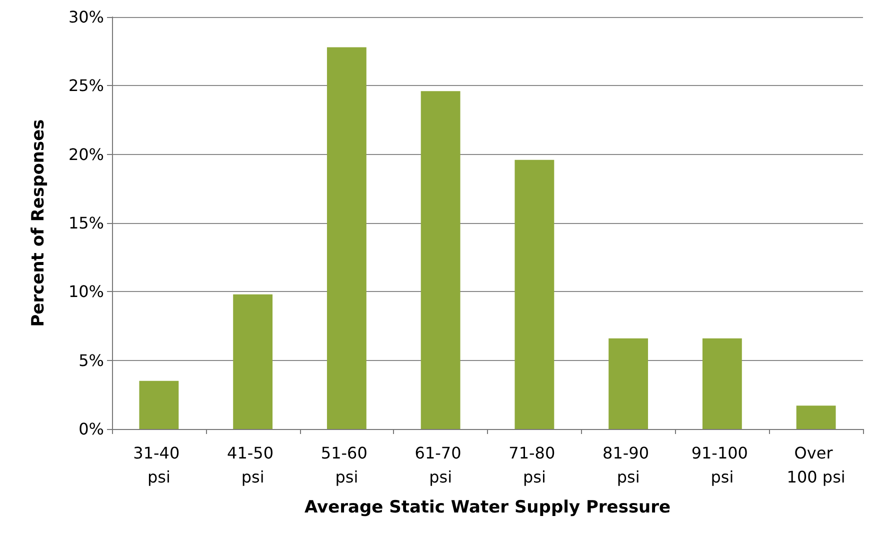  Describe the element at coordinates (38, 223) in the screenshot. I see `y-axis-title: Percent of Responses` at that location.